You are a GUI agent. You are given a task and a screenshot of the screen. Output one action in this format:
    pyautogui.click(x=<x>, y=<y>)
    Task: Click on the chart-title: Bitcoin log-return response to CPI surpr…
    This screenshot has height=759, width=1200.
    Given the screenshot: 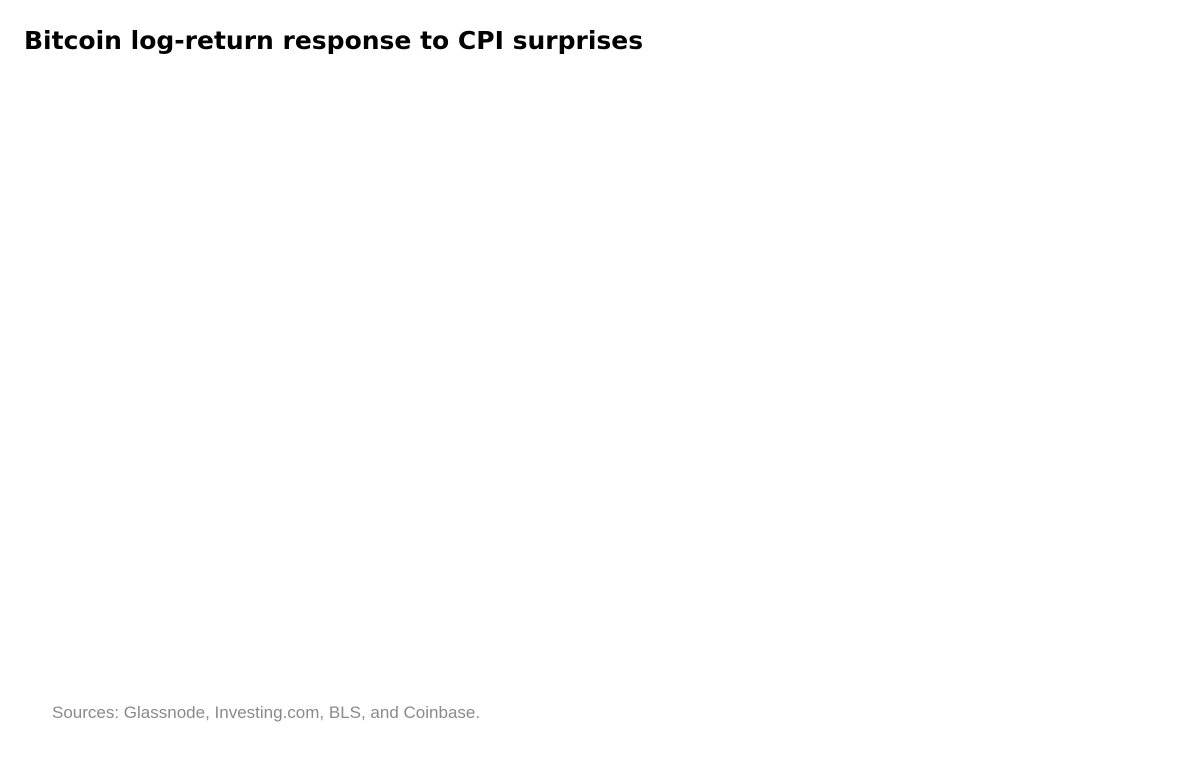 What is the action you would take?
    pyautogui.click(x=334, y=40)
    